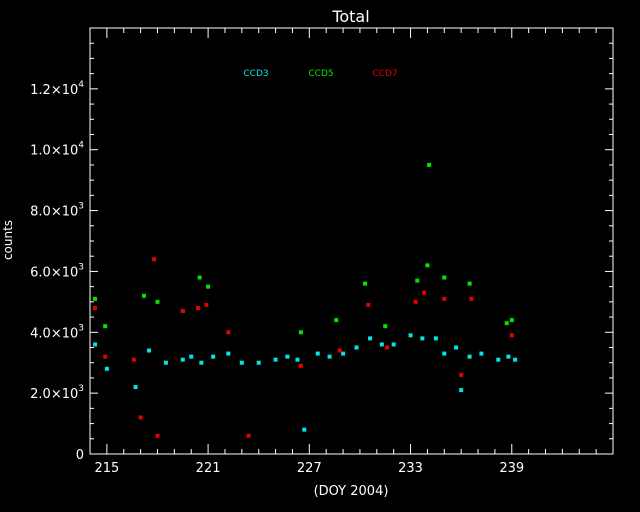 This screenshot has height=512, width=640. Describe the element at coordinates (54, 394) in the screenshot. I see `y-tick-mantissa: 2.0×10` at that location.